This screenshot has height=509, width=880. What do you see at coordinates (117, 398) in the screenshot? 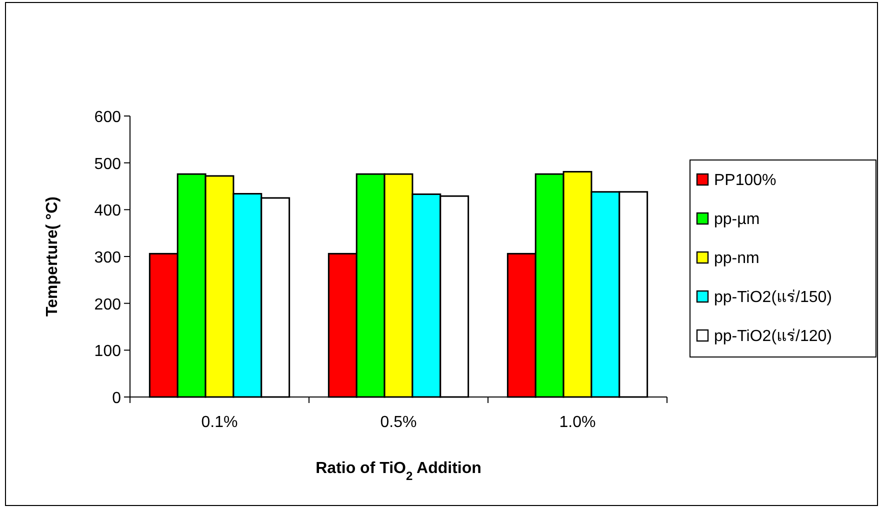
I see `y-tick-label: 0` at bounding box center [117, 398].